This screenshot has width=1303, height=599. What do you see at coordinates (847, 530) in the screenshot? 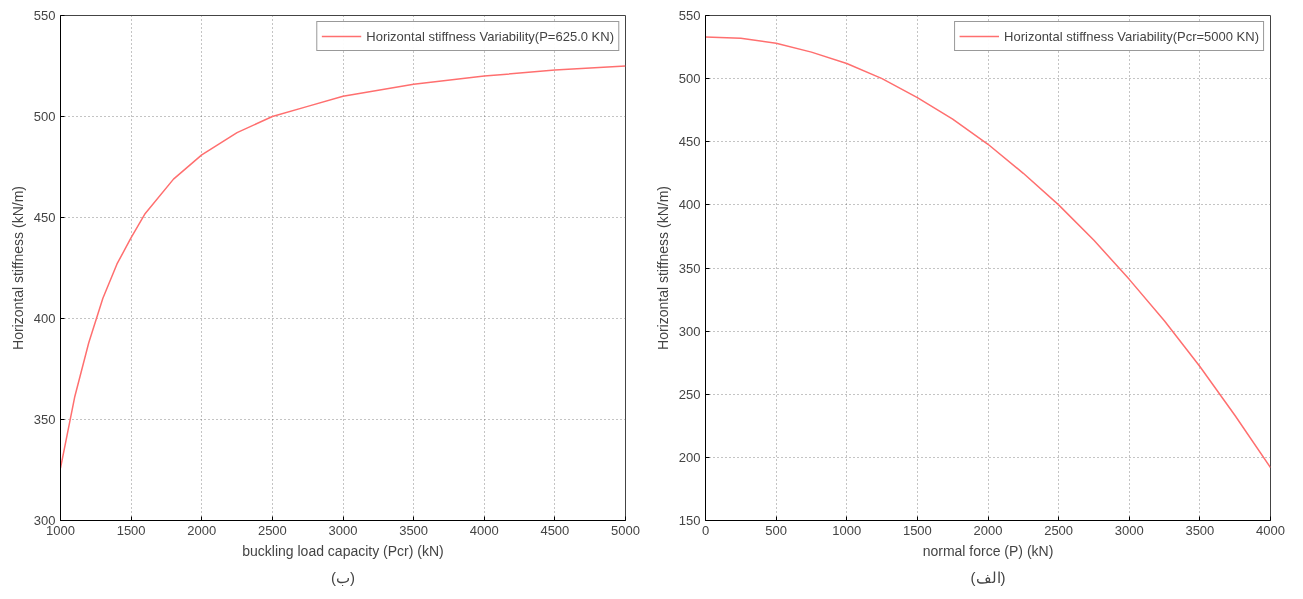
I see `x-tick-label: 1000` at bounding box center [847, 530].